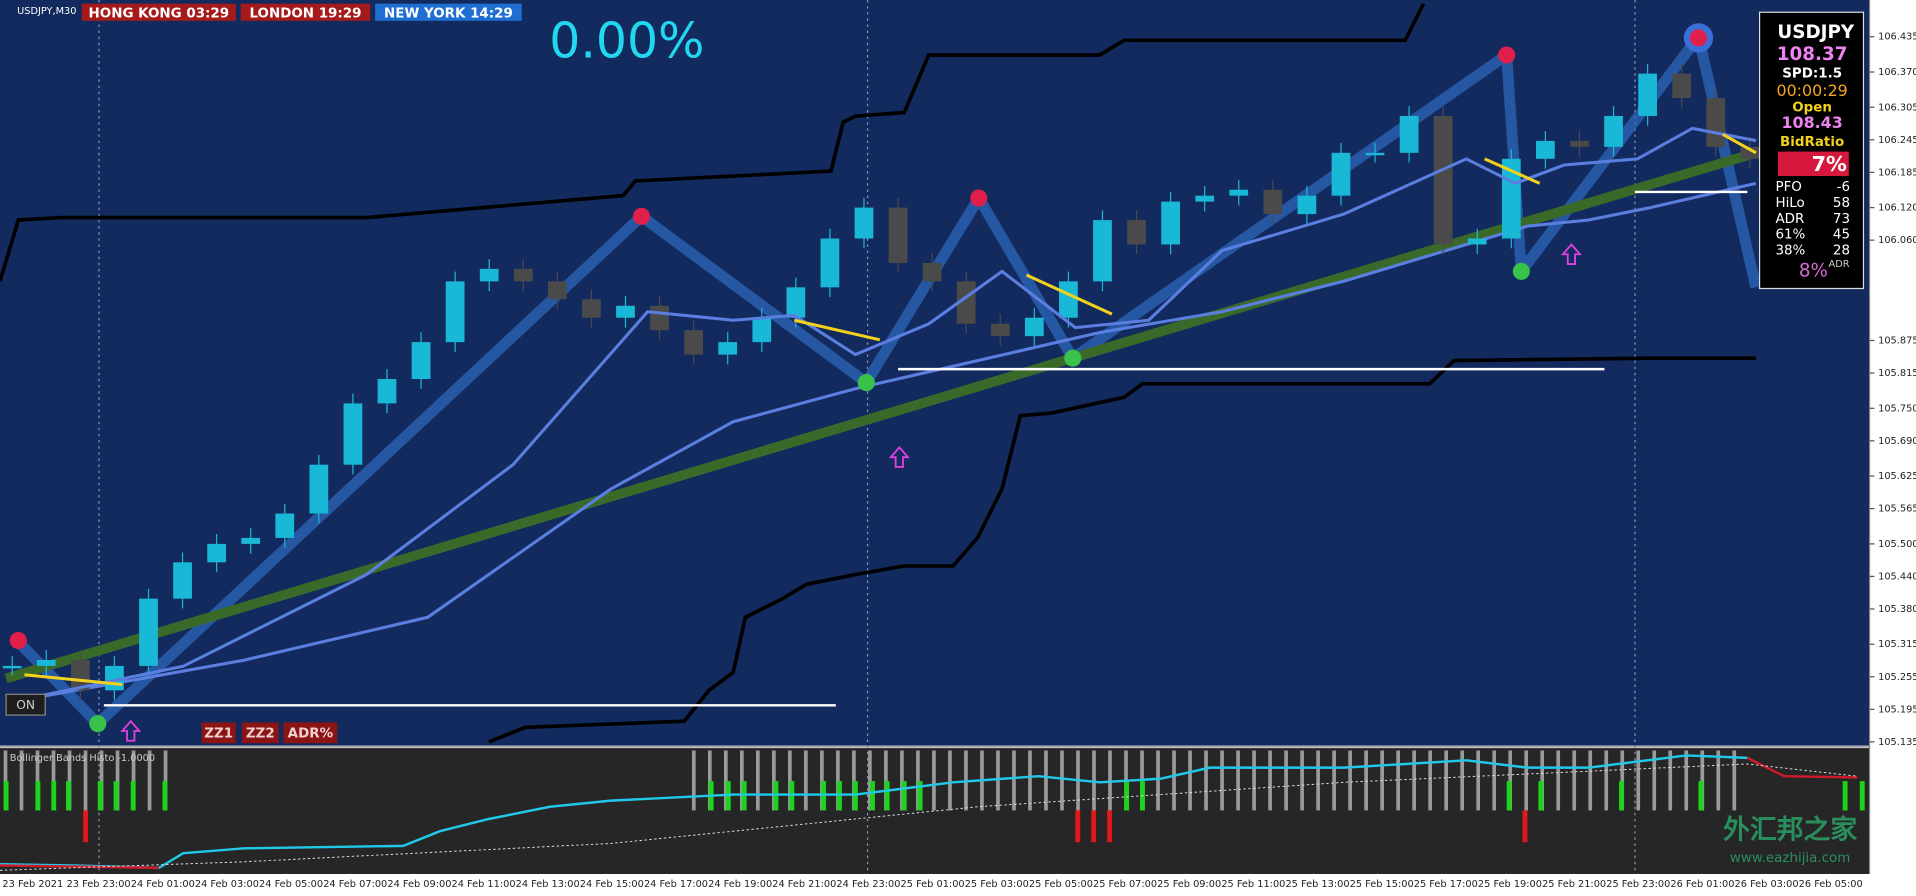 The height and width of the screenshot is (896, 1916). Describe the element at coordinates (163, 884) in the screenshot. I see `x-tick-label: 24 Feb 01:00` at that location.